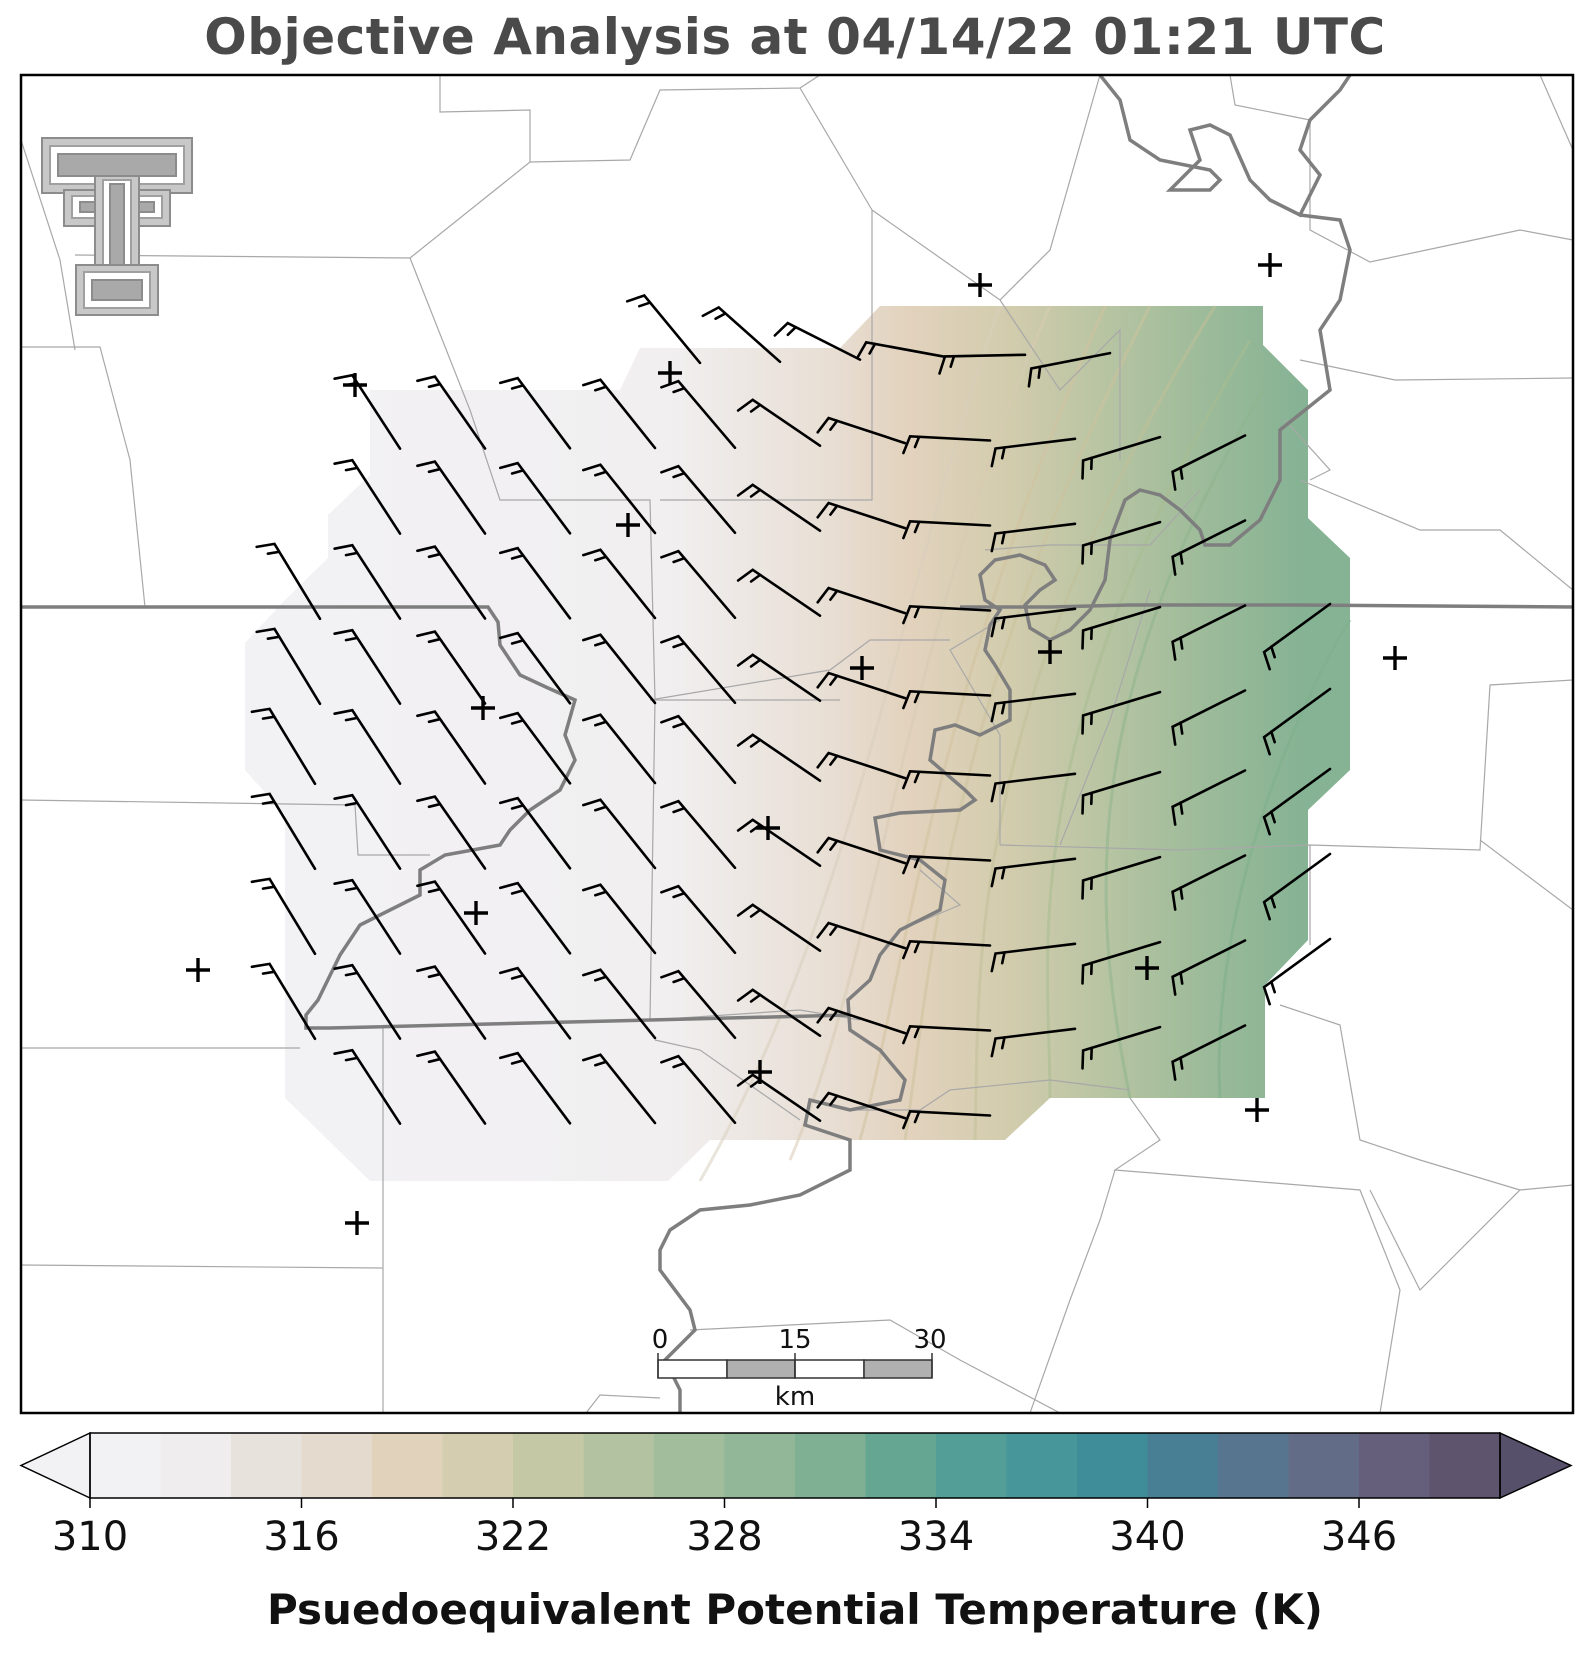 The image size is (1590, 1654). I want to click on colorbar: 310 316 322 328 334 340 346, so click(796, 1495).